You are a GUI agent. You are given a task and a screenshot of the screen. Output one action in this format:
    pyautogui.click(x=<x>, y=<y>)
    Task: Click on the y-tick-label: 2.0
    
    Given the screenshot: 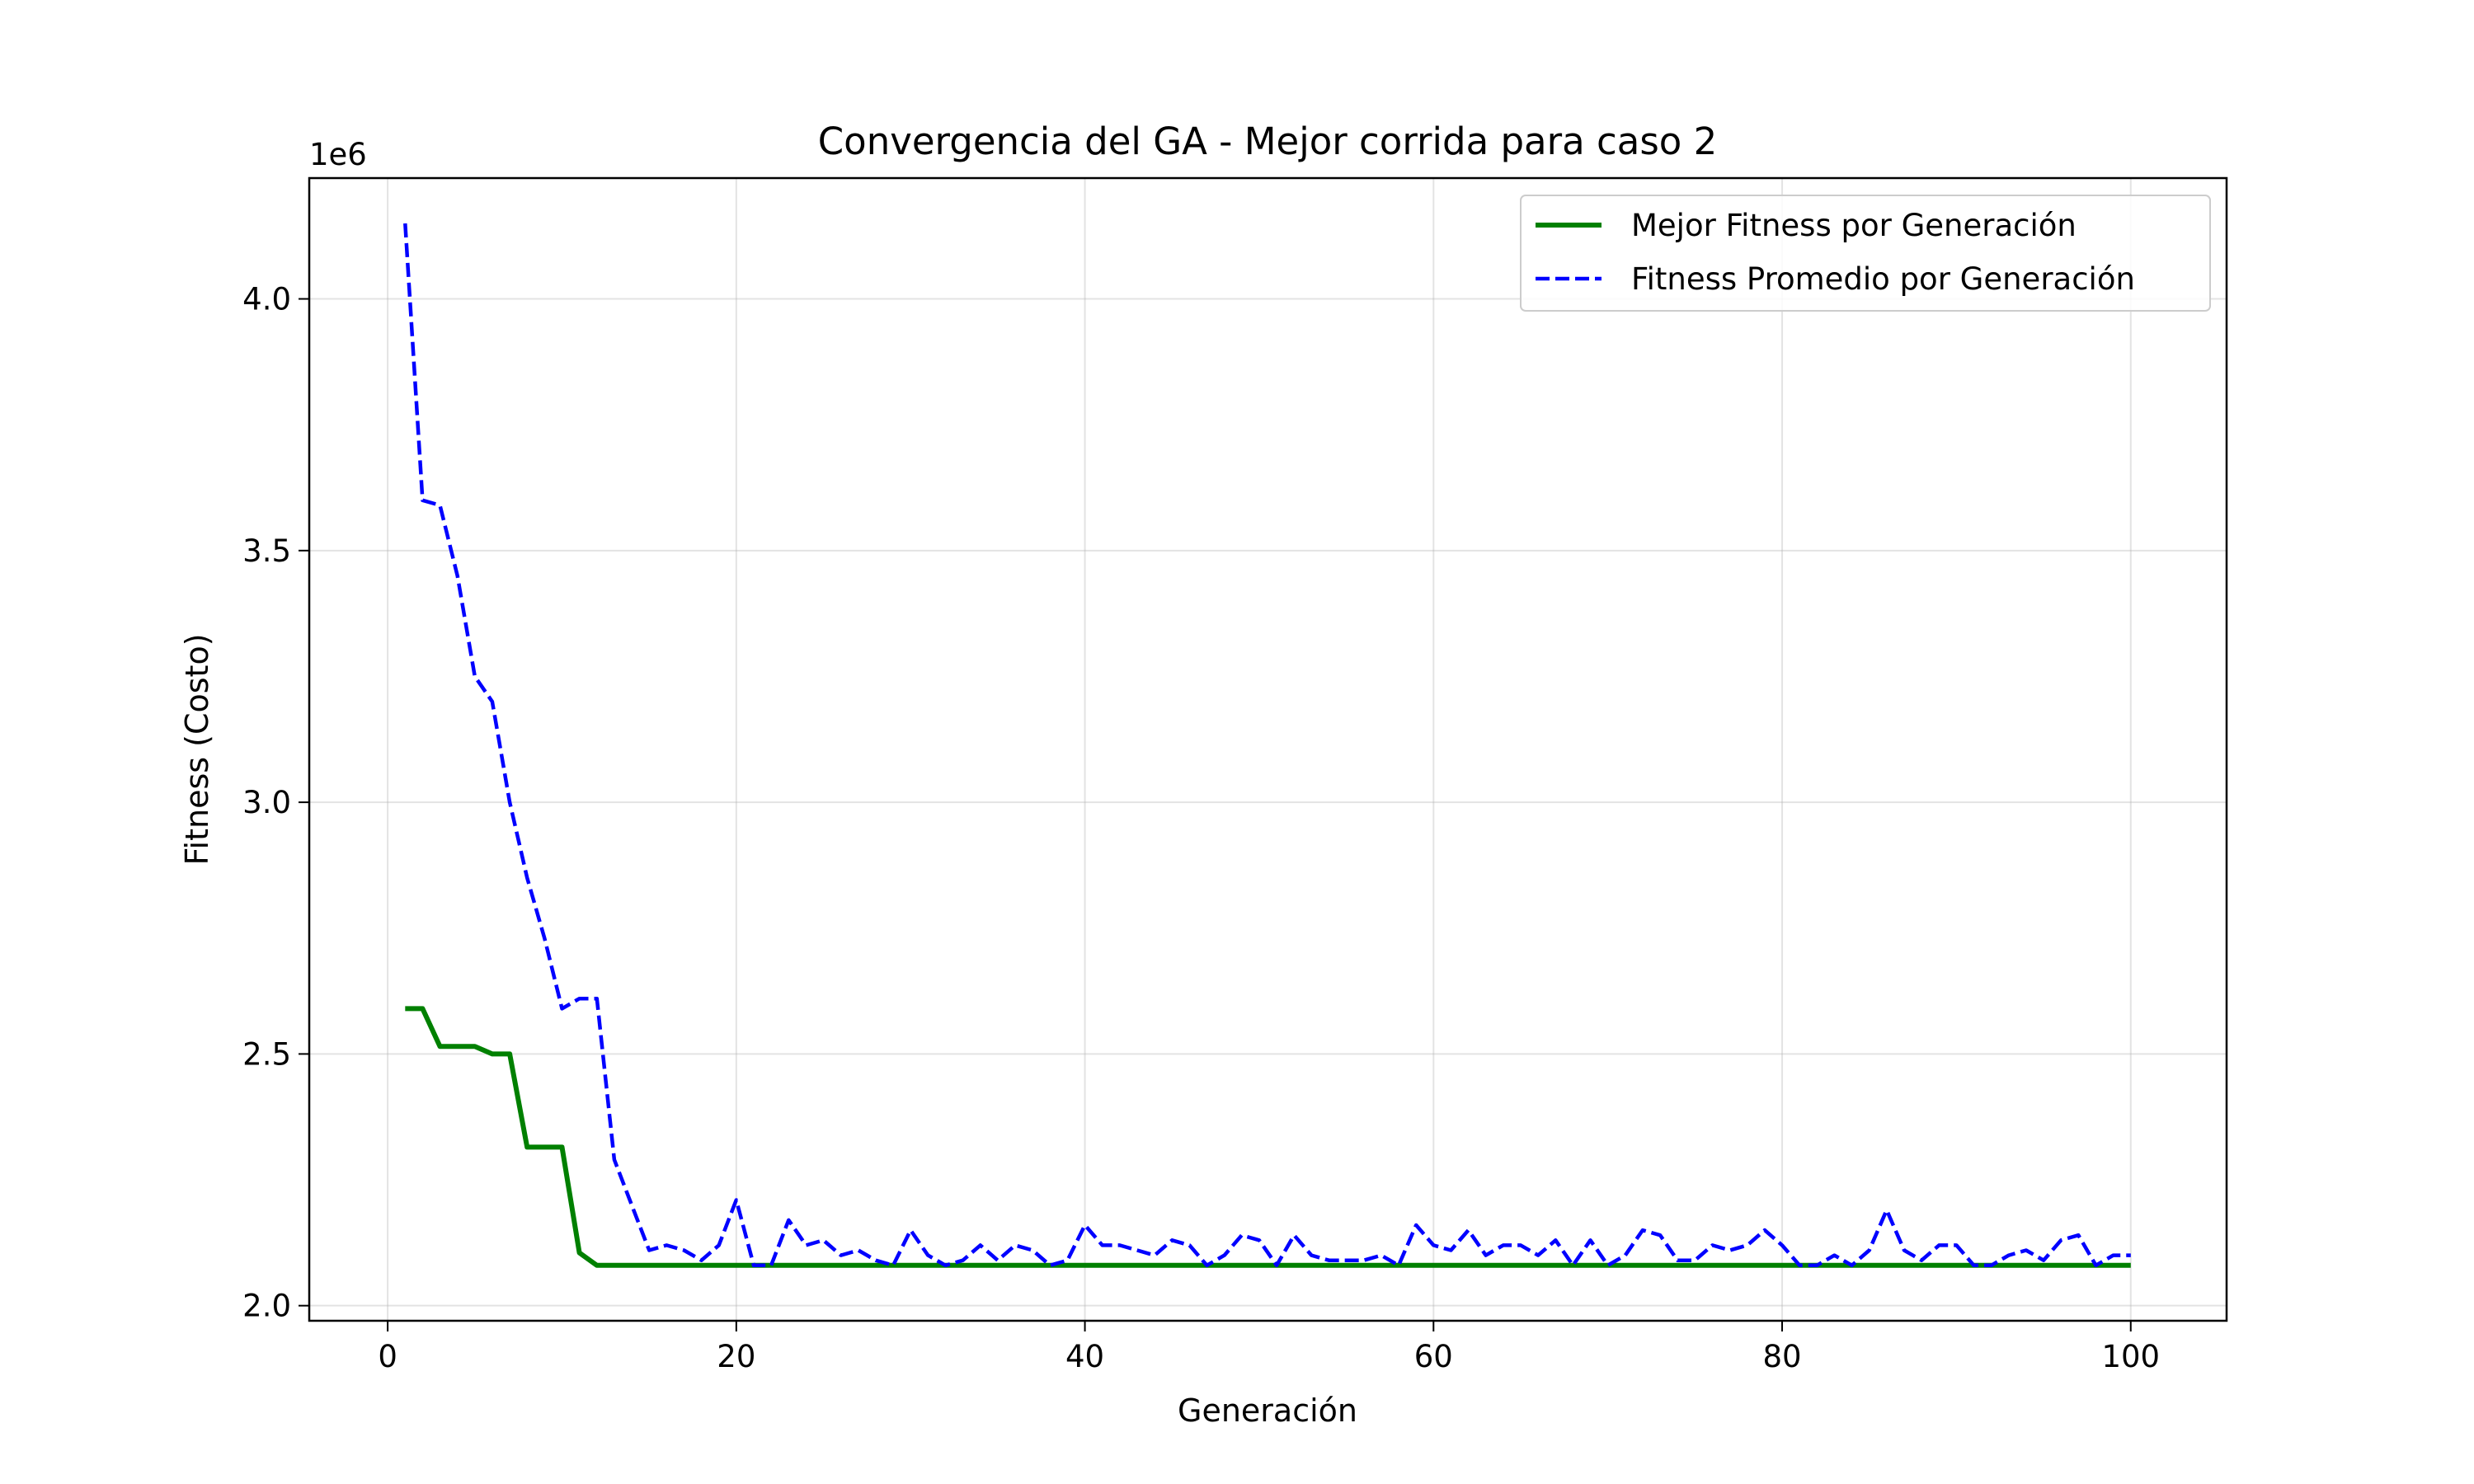 What is the action you would take?
    pyautogui.click(x=266, y=1306)
    